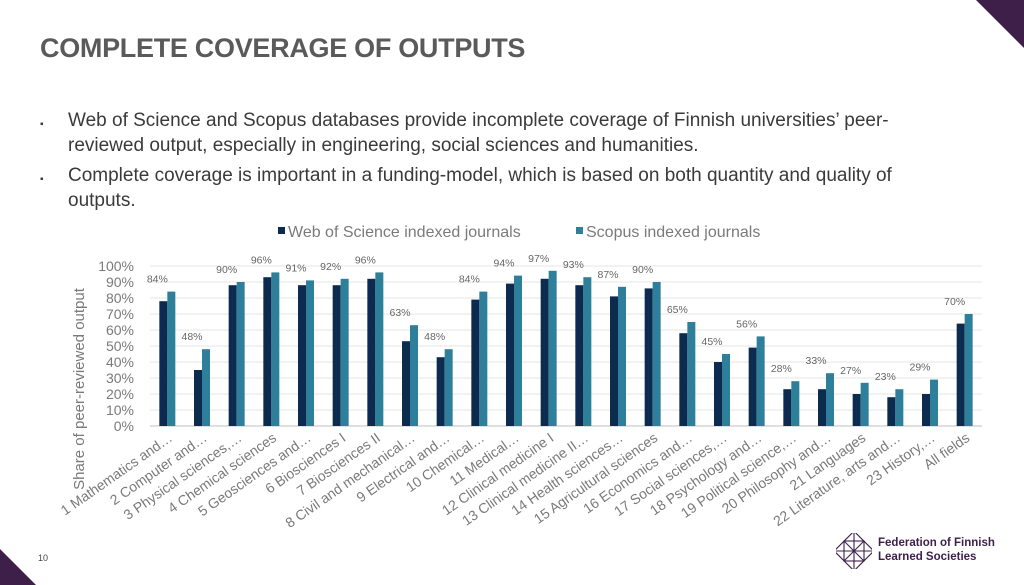  What do you see at coordinates (18, 567) in the screenshot?
I see `corner-decoration-bottom-left` at bounding box center [18, 567].